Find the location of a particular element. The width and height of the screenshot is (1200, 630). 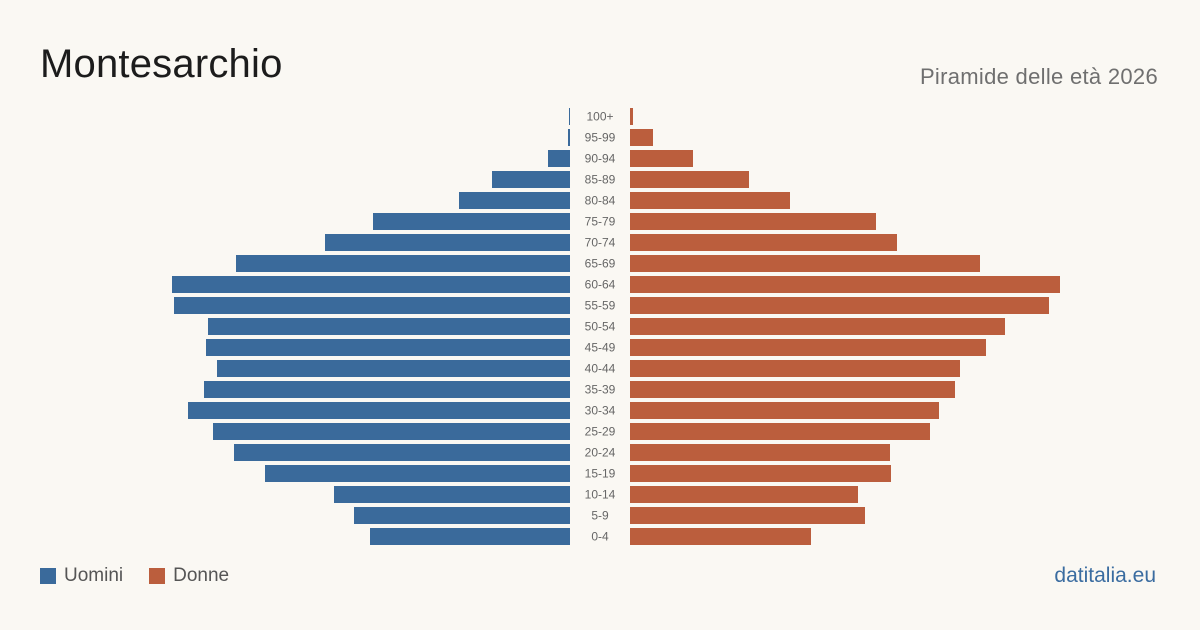

age-label-60-64: 60-64 is located at coordinates (600, 285).